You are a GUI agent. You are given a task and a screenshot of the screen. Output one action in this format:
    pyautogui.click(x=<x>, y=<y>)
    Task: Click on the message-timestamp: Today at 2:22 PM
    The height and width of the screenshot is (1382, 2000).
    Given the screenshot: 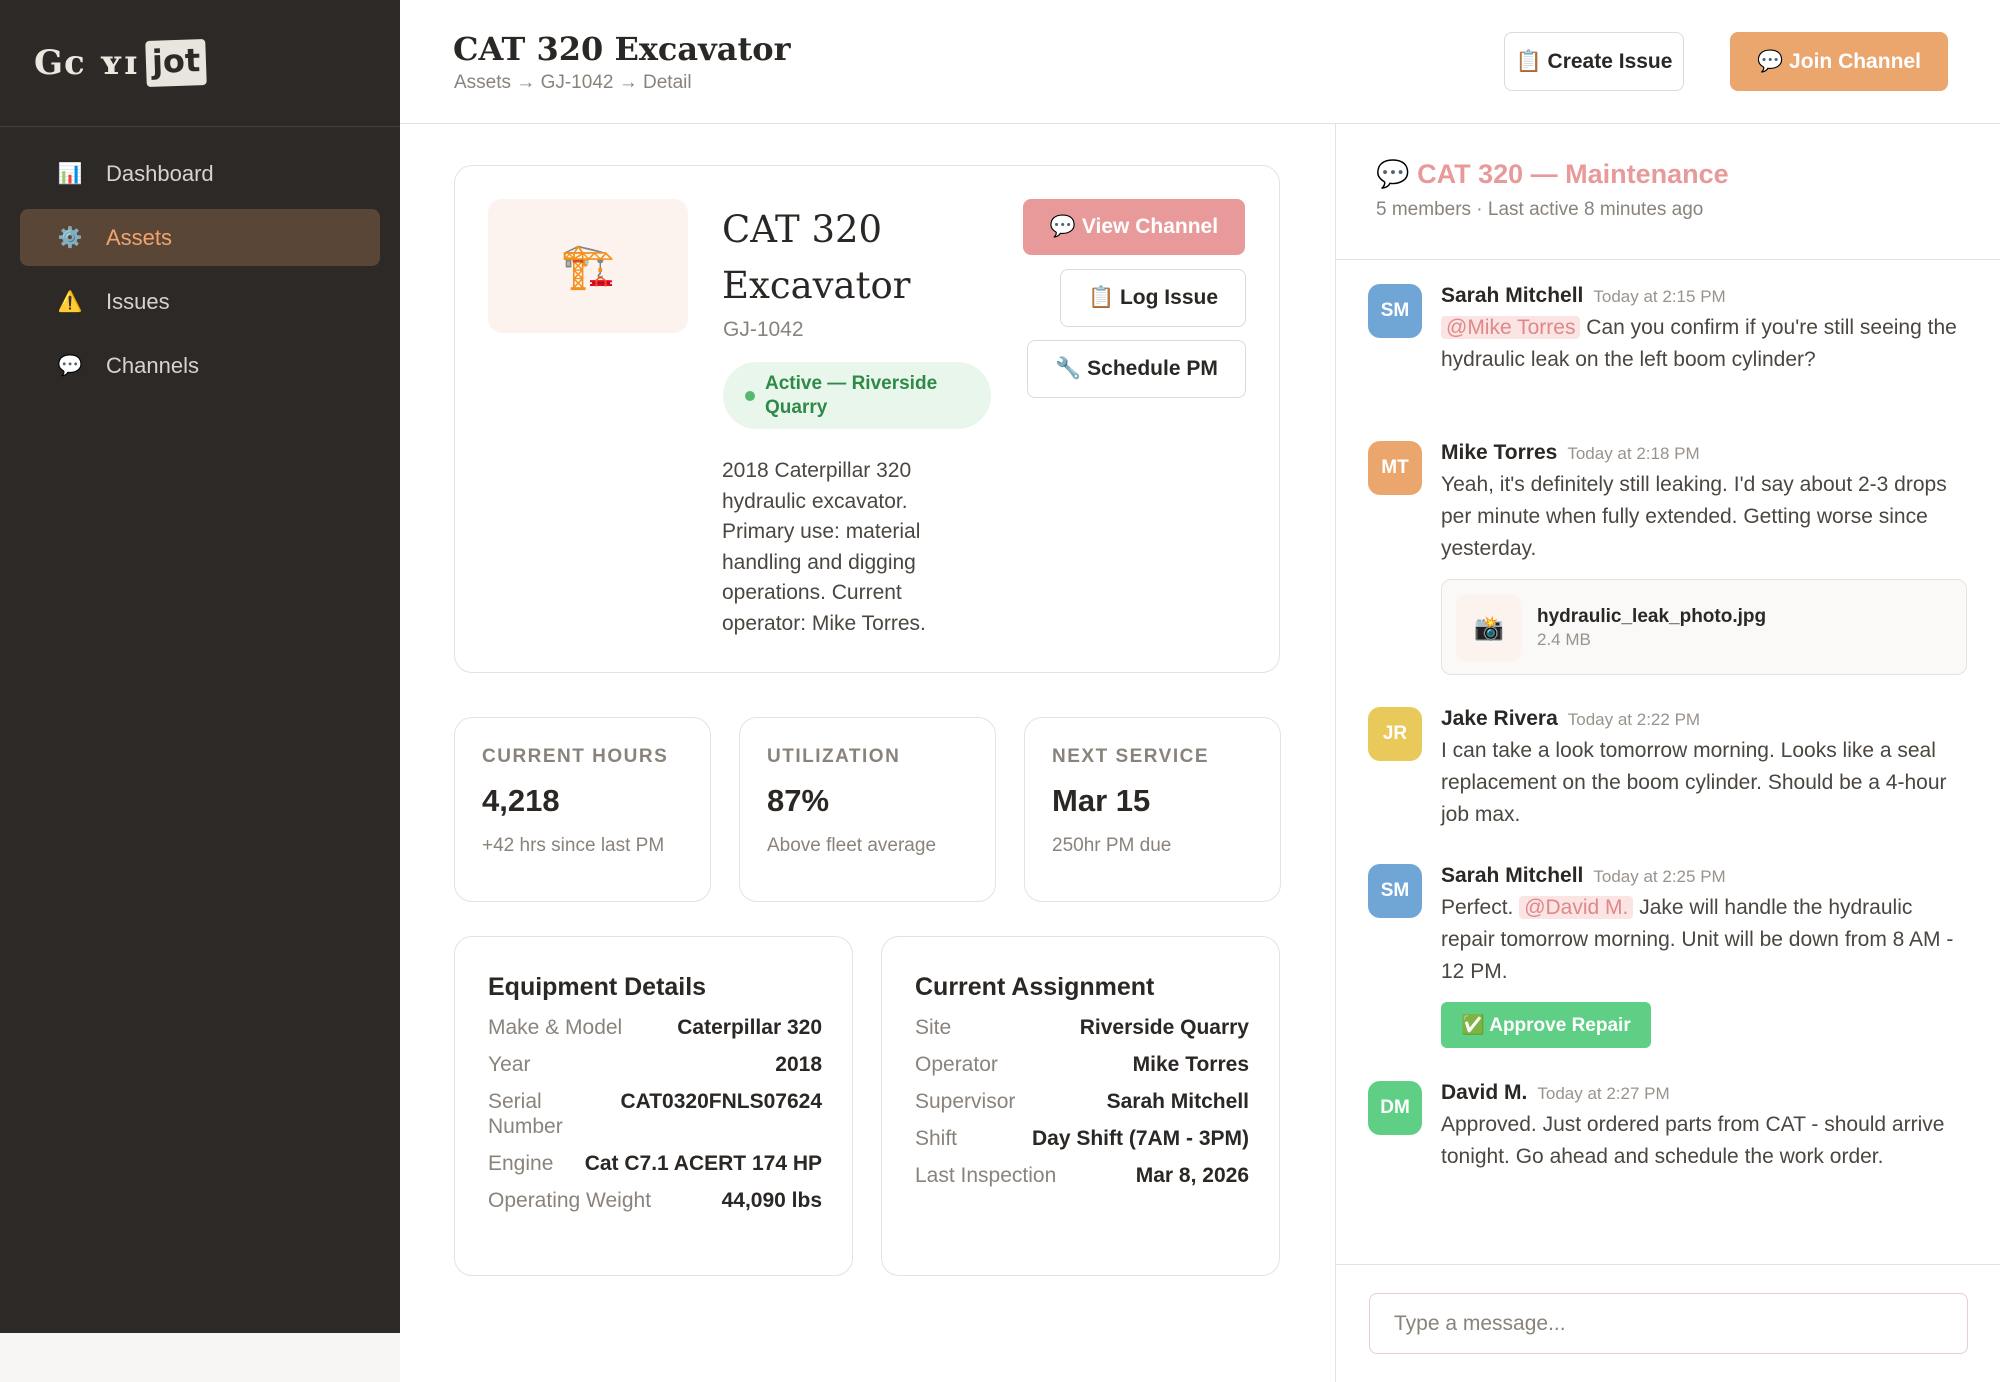 What is the action you would take?
    pyautogui.click(x=1634, y=719)
    